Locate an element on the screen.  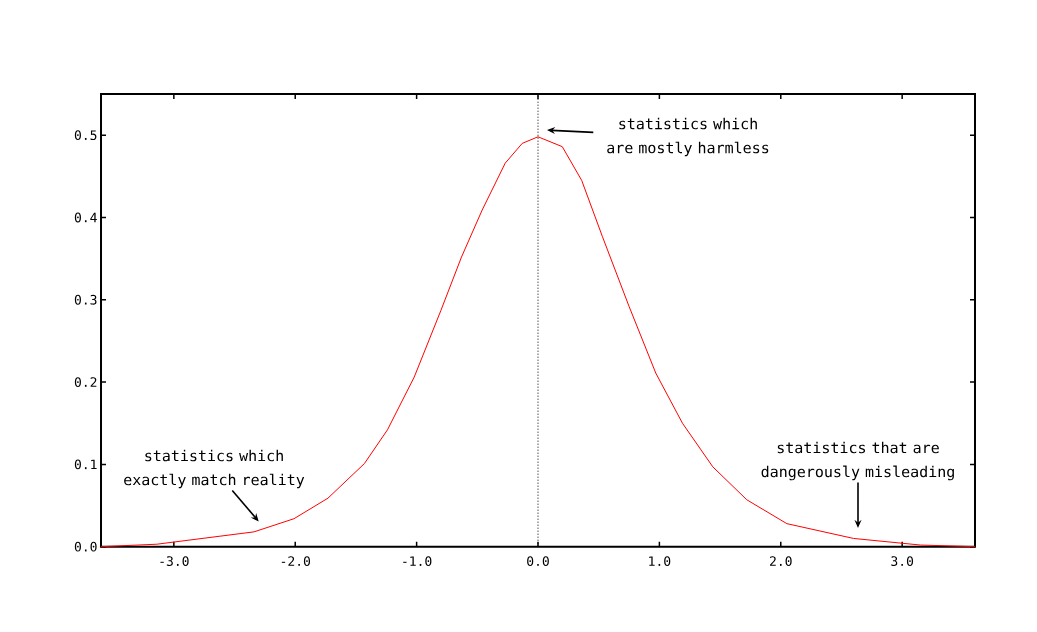
annotation: statistics that are dangerously misleading is located at coordinates (857, 461).